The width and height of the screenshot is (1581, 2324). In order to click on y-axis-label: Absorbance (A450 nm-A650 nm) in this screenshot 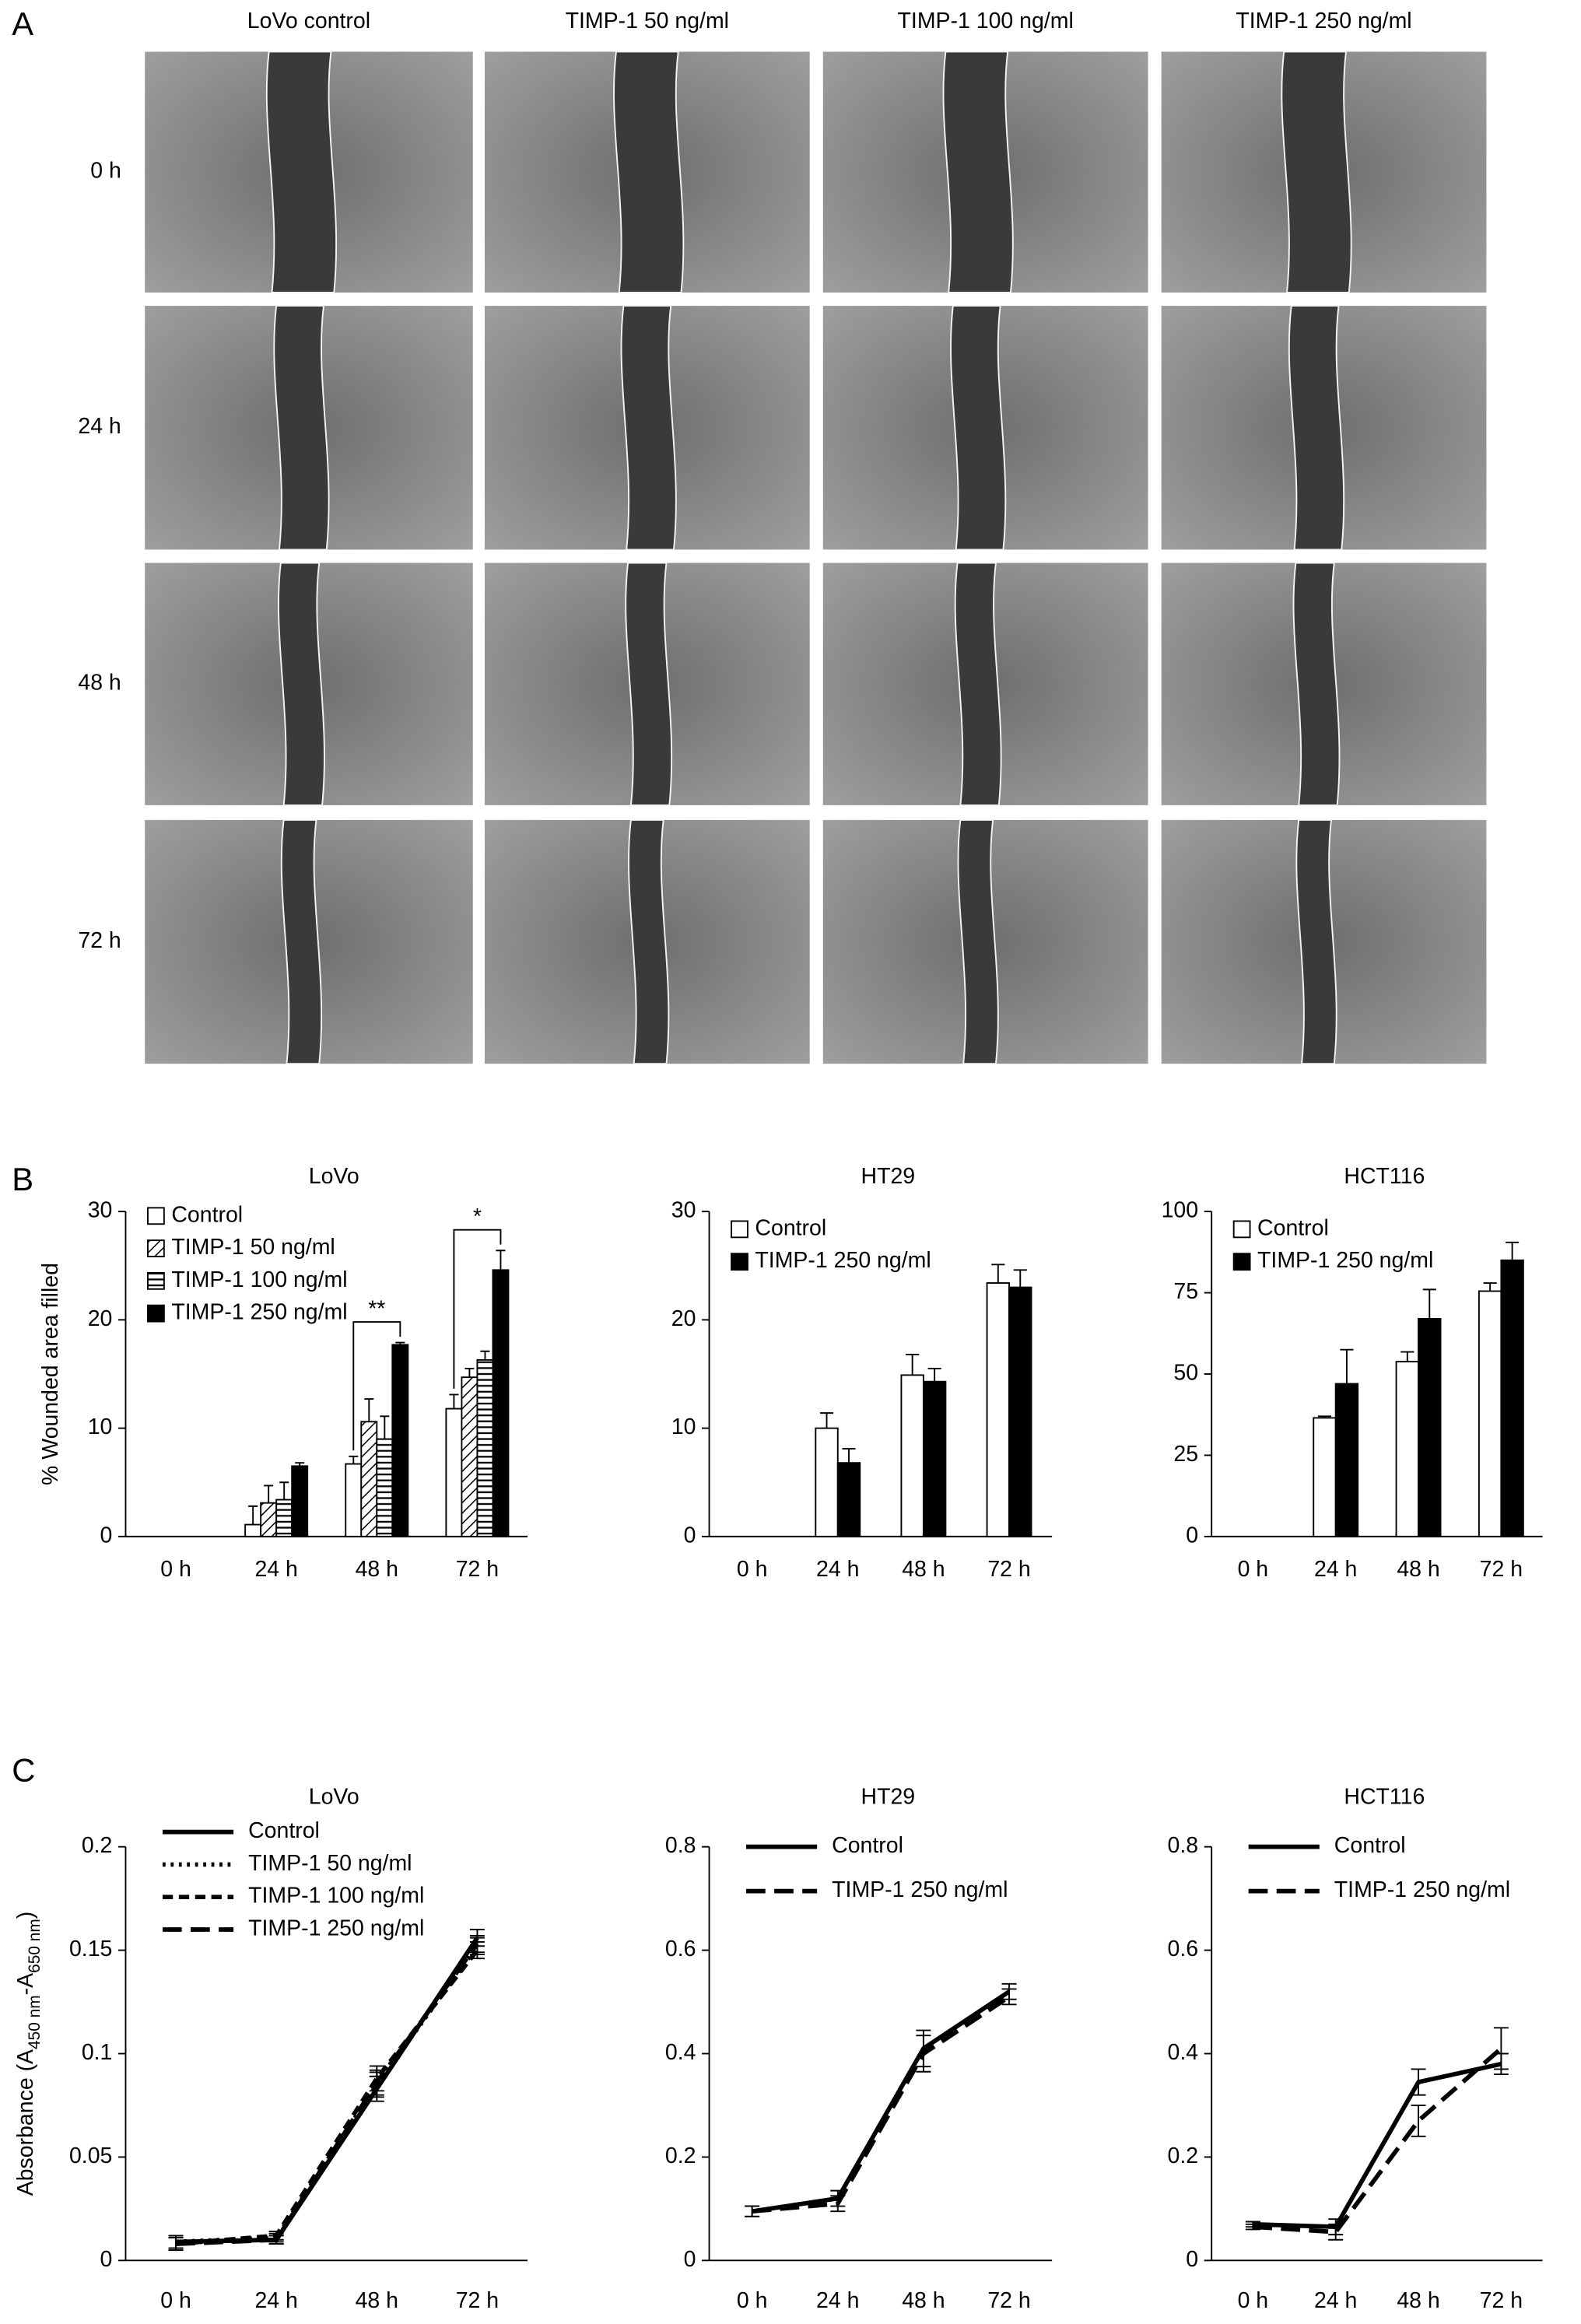, I will do `click(28, 2054)`.